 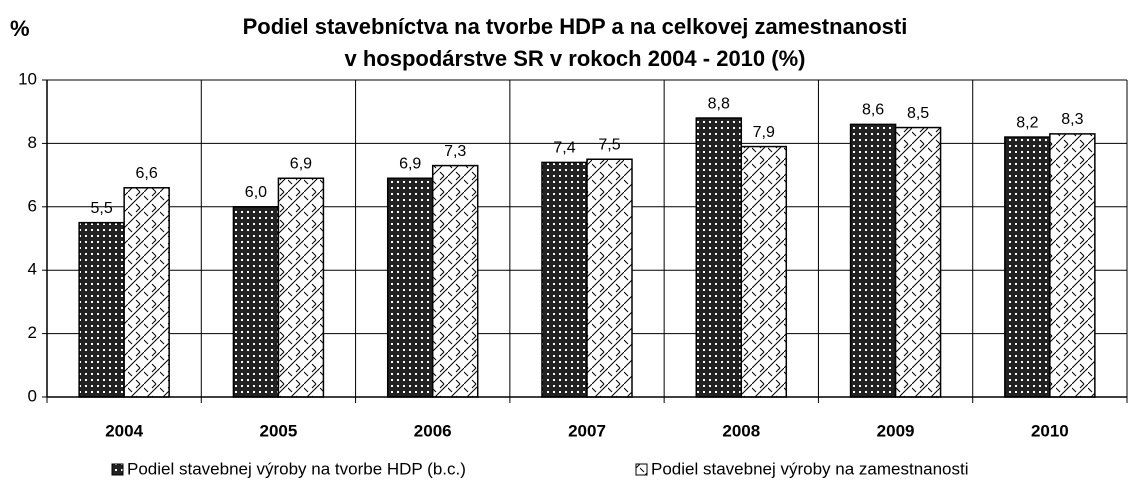 I want to click on y-tick-label: 8, so click(x=32, y=142).